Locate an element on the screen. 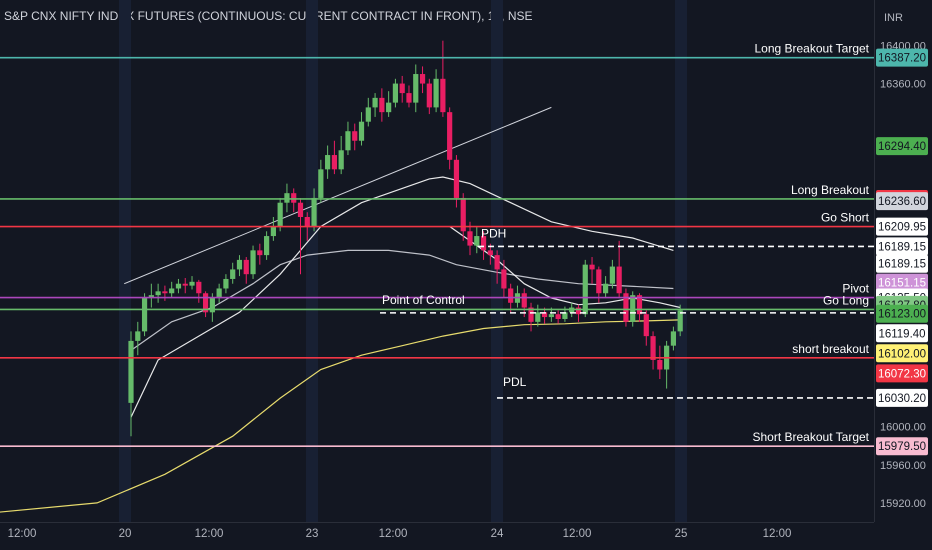 The image size is (932, 550). price-badge-label: 16151.15 is located at coordinates (902, 284).